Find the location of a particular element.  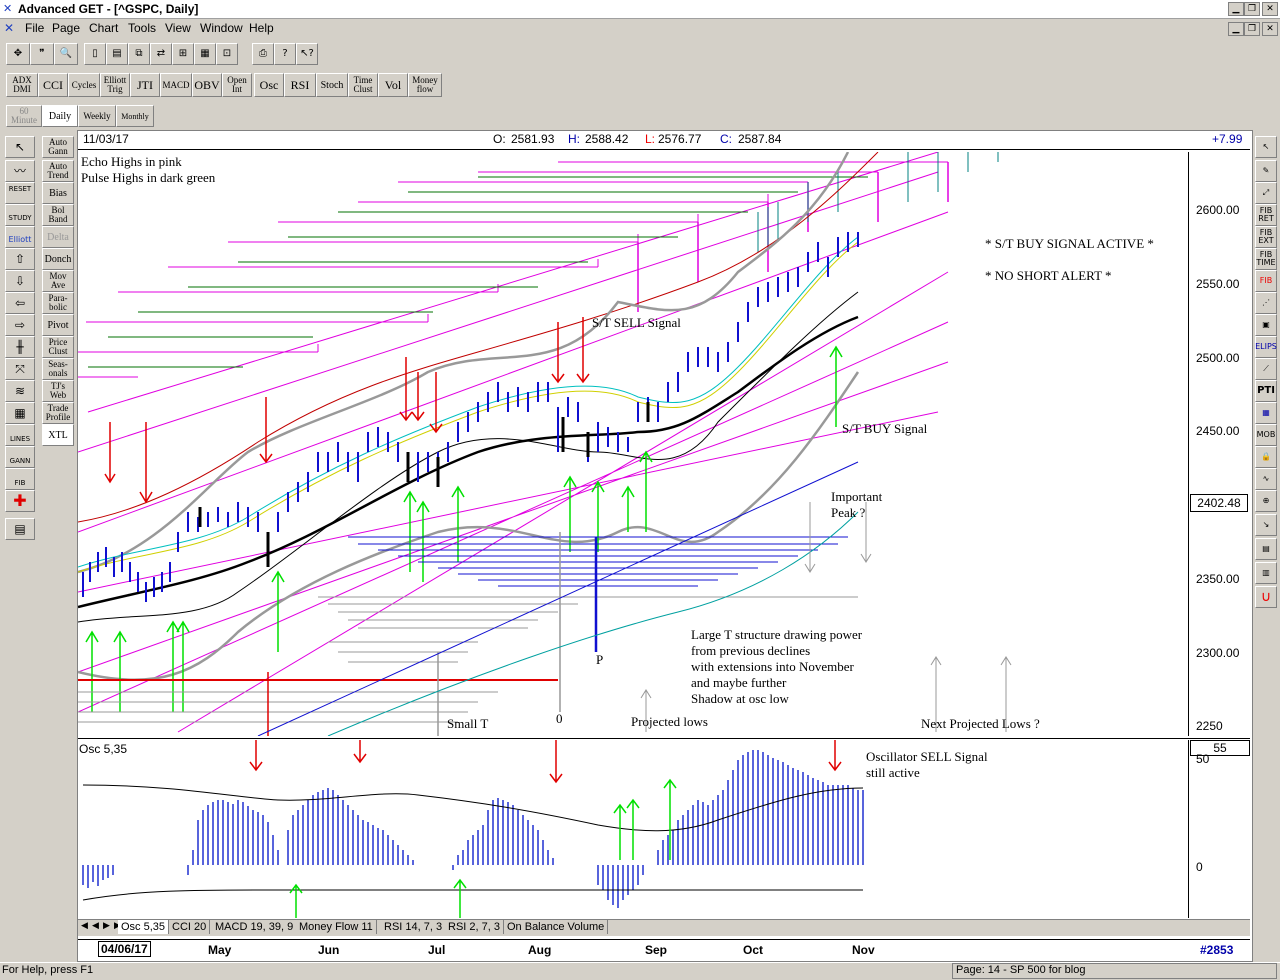

trend-tool-icon: ⤧ is located at coordinates (20, 369).